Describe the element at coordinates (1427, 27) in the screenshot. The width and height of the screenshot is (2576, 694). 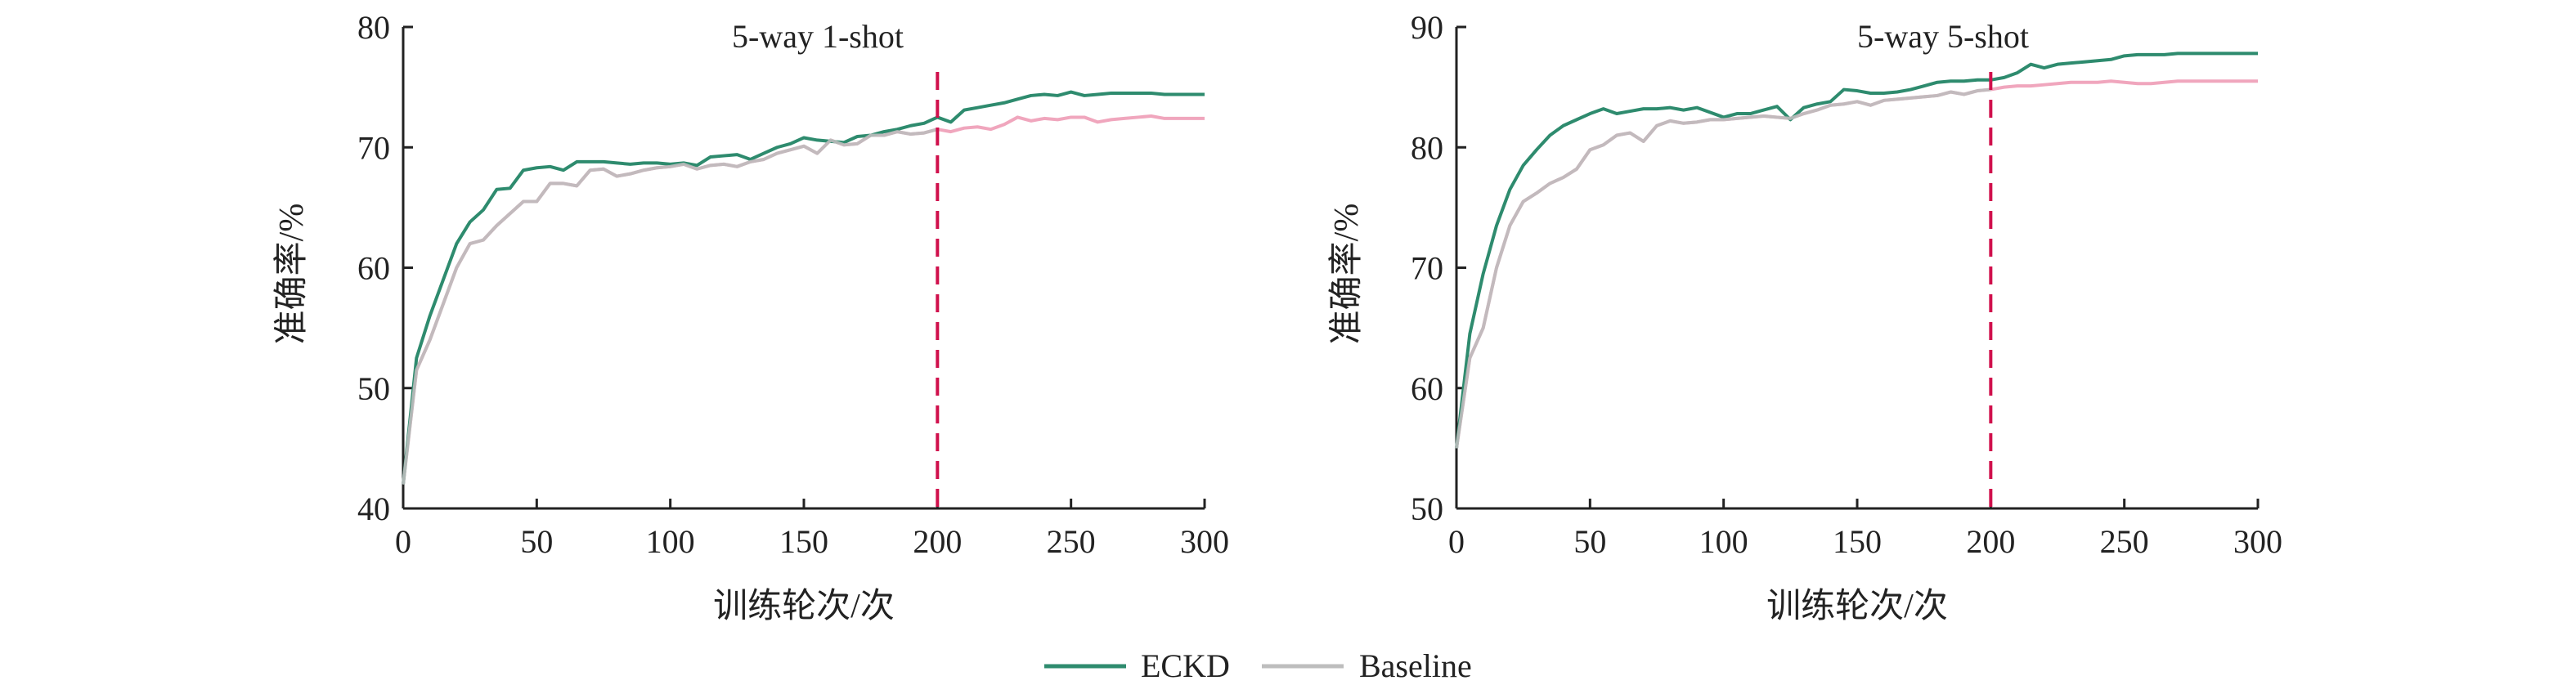
I see `y-tick-label: 90` at that location.